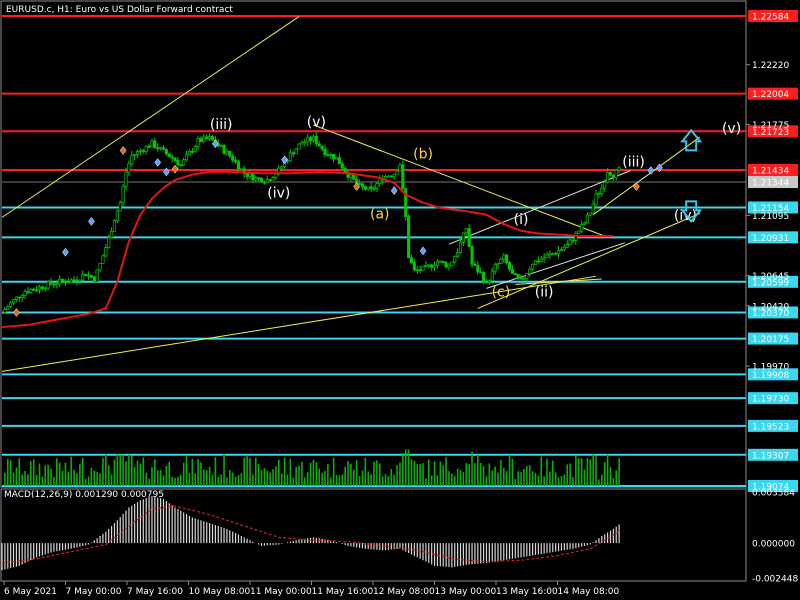 This screenshot has height=600, width=800. I want to click on cyan-level-label: 1.20370, so click(770, 314).